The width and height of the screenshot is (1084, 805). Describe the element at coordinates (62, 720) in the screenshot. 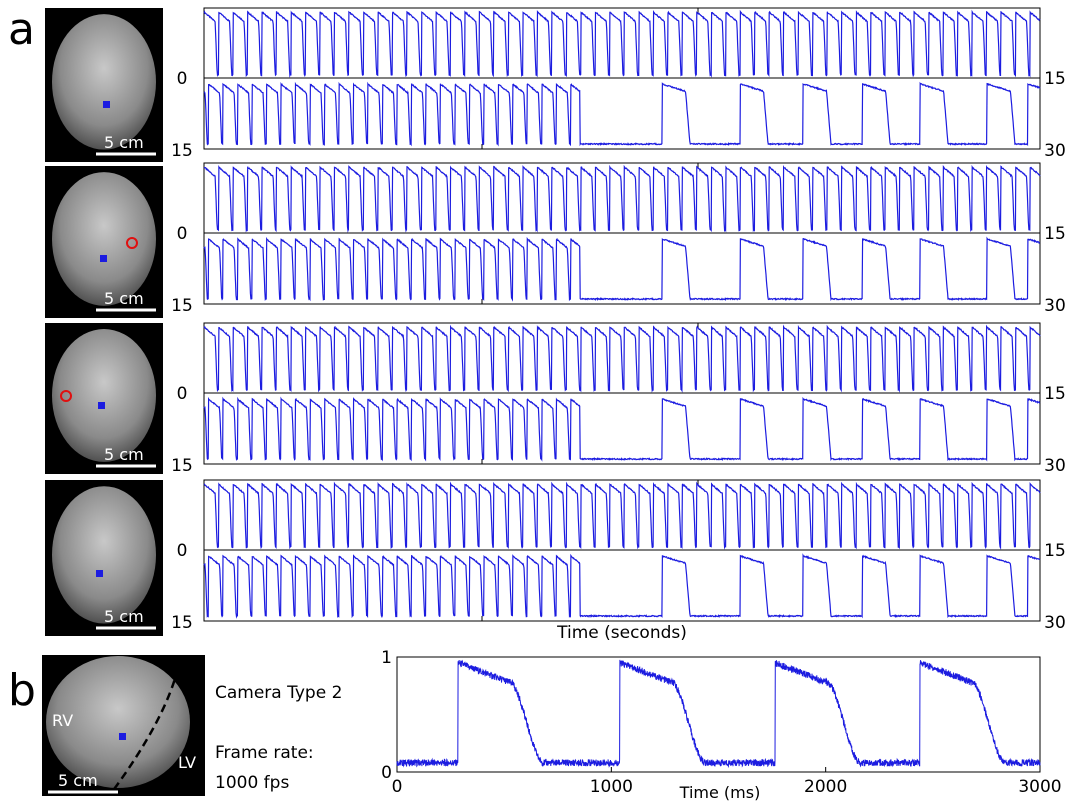

I see `region-label: RV` at that location.